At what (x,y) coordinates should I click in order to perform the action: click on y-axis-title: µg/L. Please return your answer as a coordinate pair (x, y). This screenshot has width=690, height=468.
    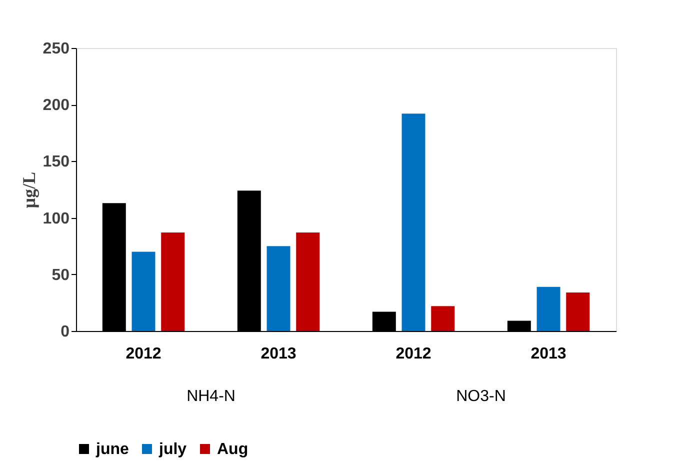
    Looking at the image, I should click on (28, 190).